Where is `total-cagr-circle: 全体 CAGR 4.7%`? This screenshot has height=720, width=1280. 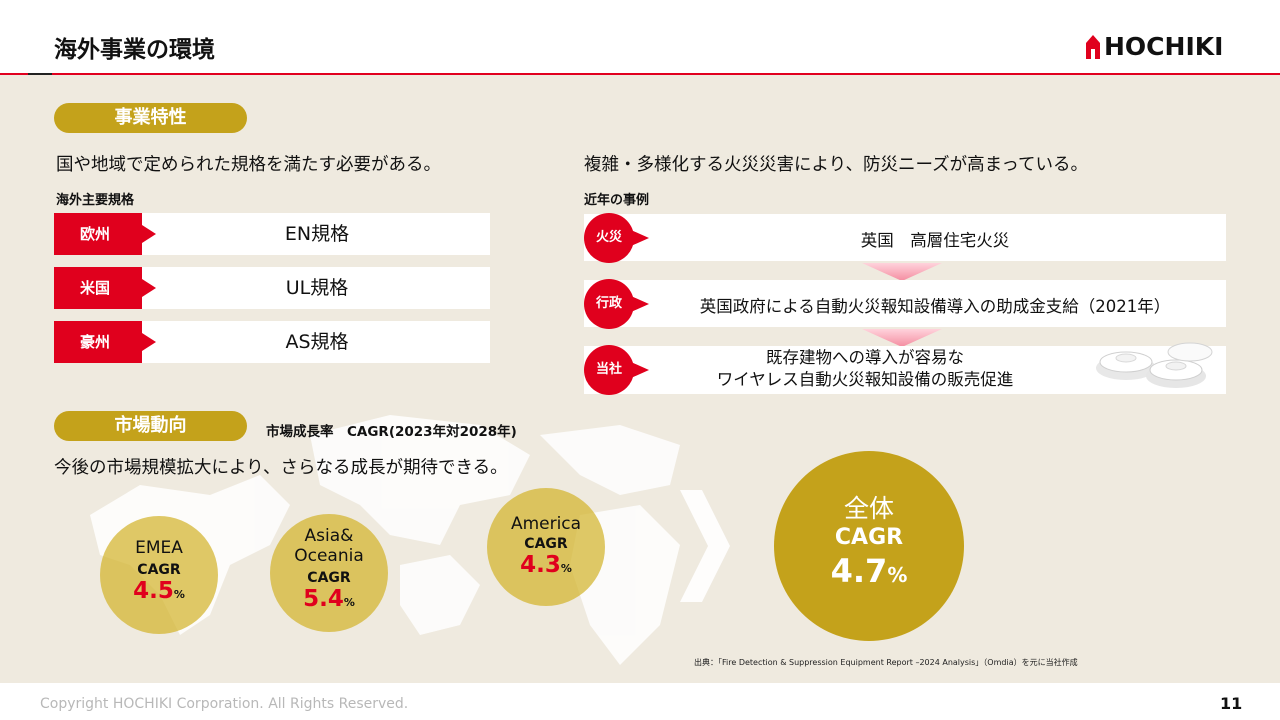 total-cagr-circle: 全体 CAGR 4.7% is located at coordinates (869, 546).